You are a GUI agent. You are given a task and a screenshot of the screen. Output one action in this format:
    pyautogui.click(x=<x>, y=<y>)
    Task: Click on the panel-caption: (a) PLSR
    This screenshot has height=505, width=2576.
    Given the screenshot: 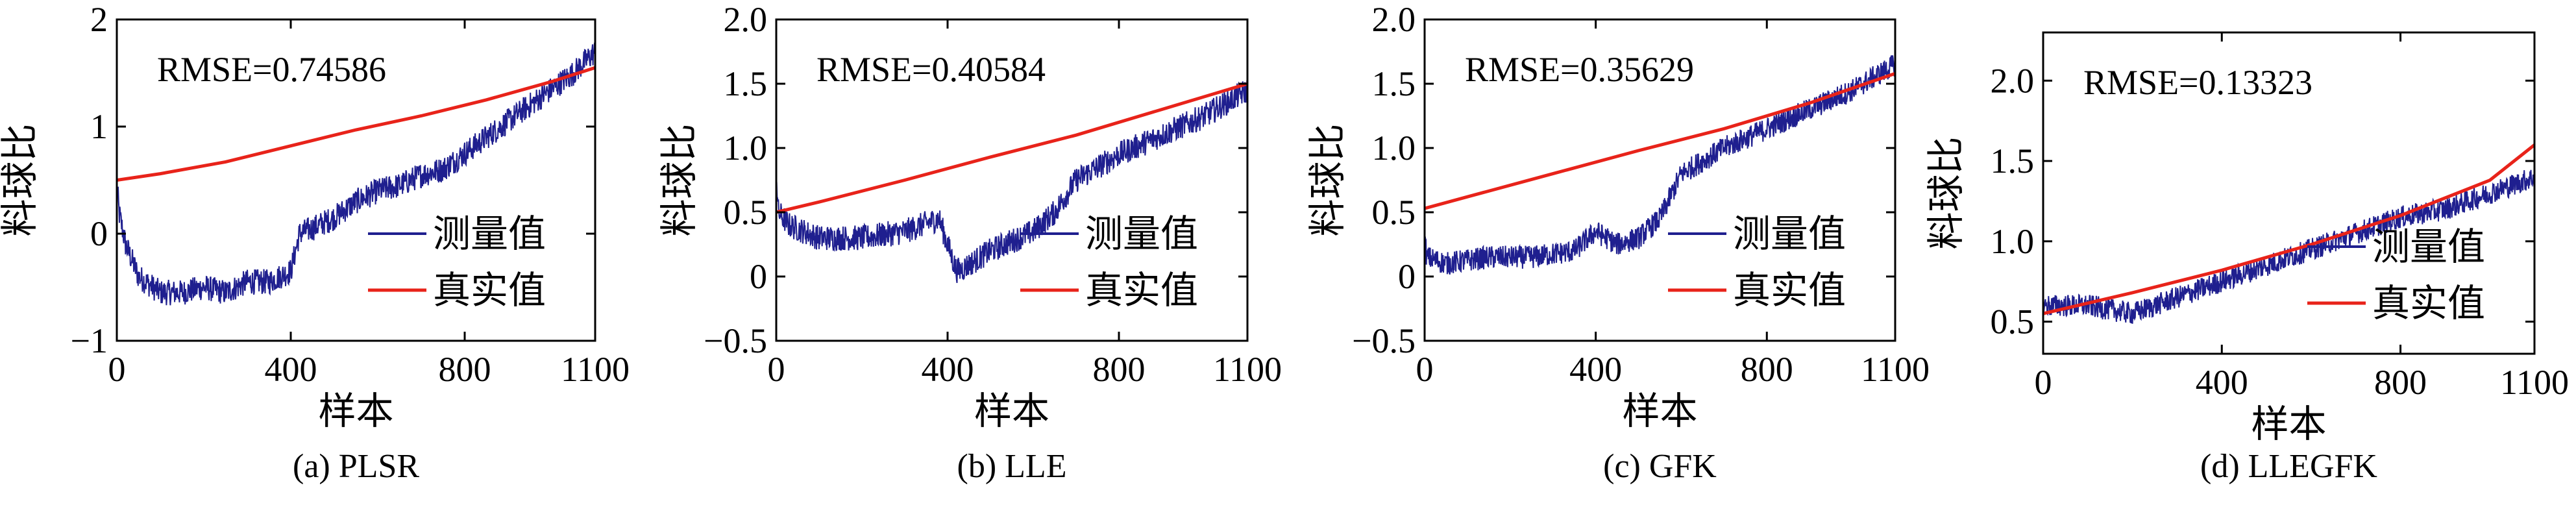 What is the action you would take?
    pyautogui.click(x=356, y=467)
    